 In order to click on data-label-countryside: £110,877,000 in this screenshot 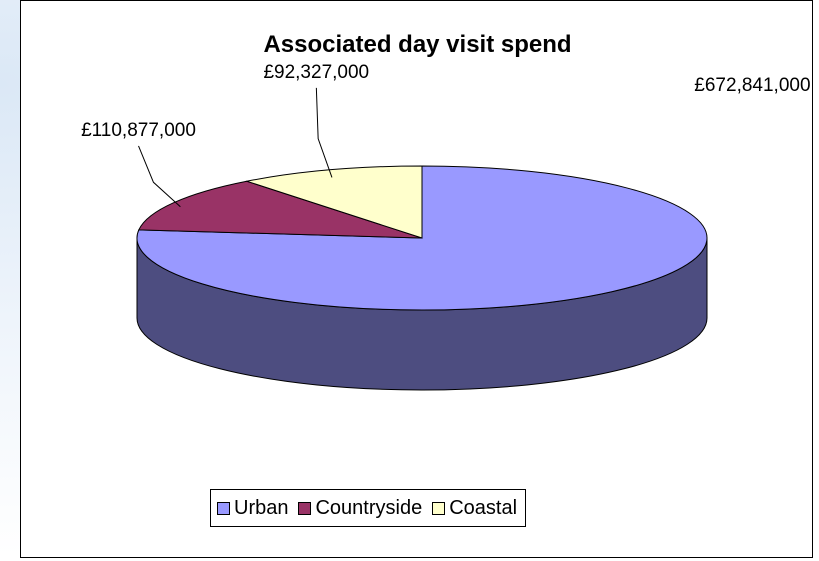, I will do `click(138, 130)`.